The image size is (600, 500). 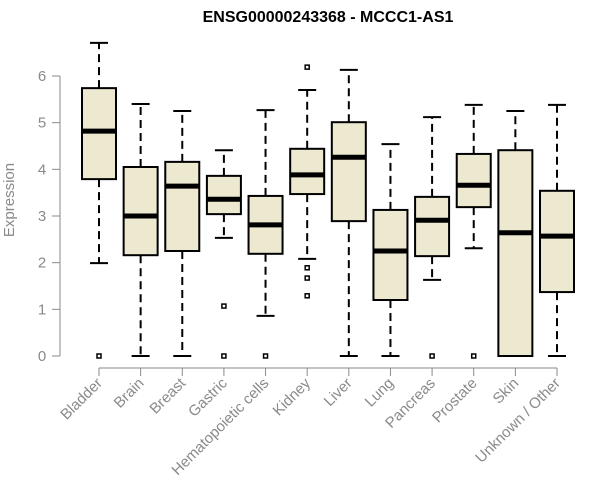 What do you see at coordinates (506, 391) in the screenshot?
I see `x-tick-label: Skin` at bounding box center [506, 391].